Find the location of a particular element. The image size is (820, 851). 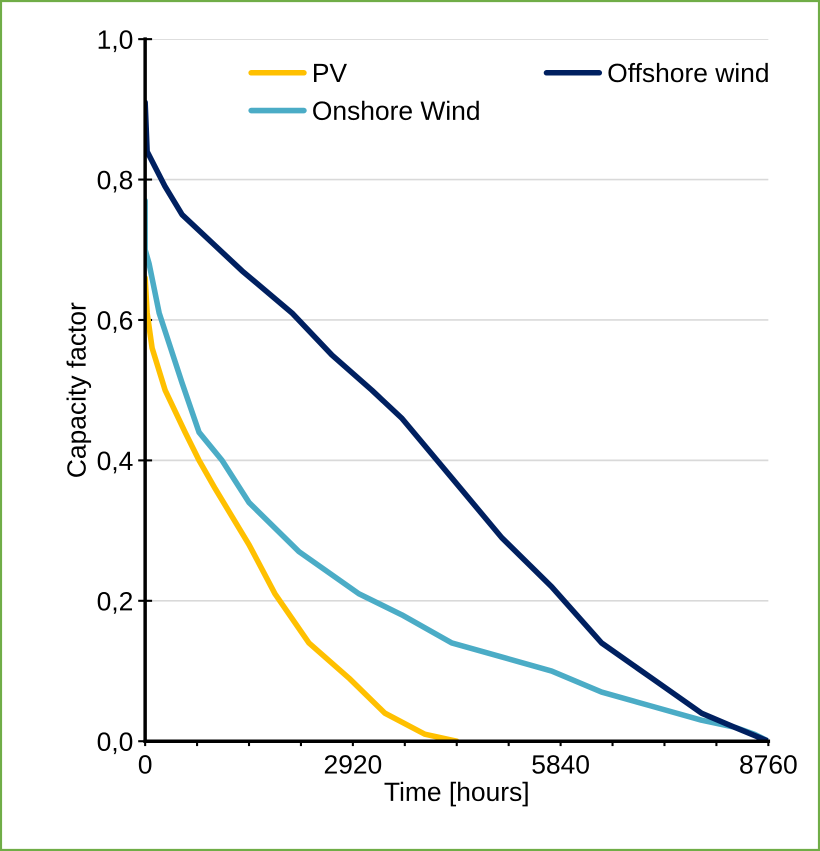

y-tick-label: 0,0 is located at coordinates (115, 743).